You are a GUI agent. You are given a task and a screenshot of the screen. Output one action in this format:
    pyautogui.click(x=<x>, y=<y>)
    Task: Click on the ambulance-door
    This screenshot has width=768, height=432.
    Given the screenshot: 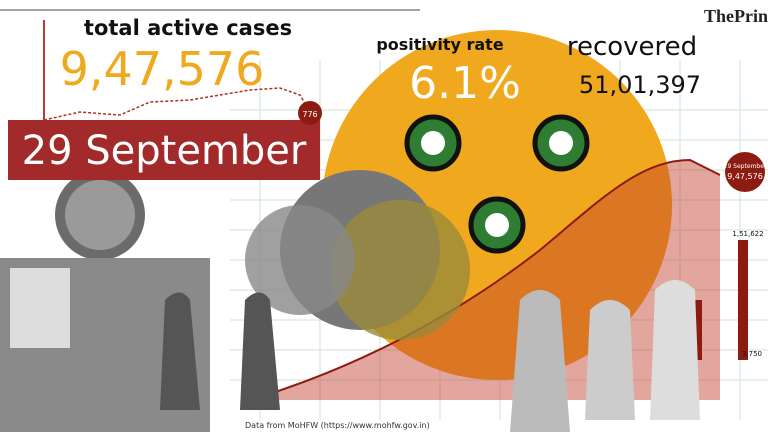 What is the action you would take?
    pyautogui.click(x=40, y=308)
    